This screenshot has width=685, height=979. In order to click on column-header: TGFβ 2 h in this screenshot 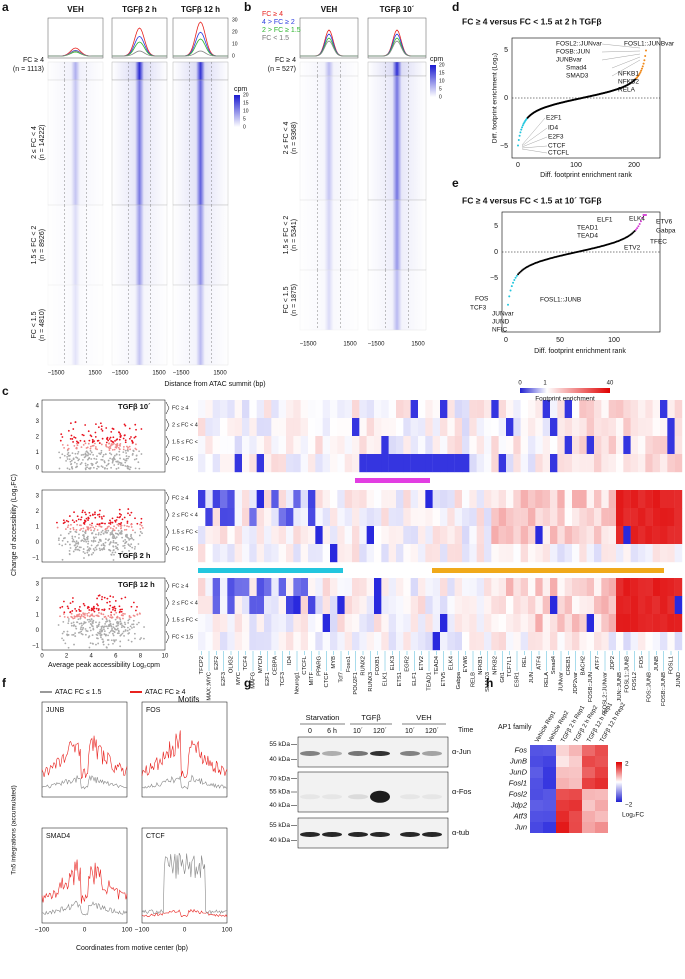, I will do `click(139, 9)`.